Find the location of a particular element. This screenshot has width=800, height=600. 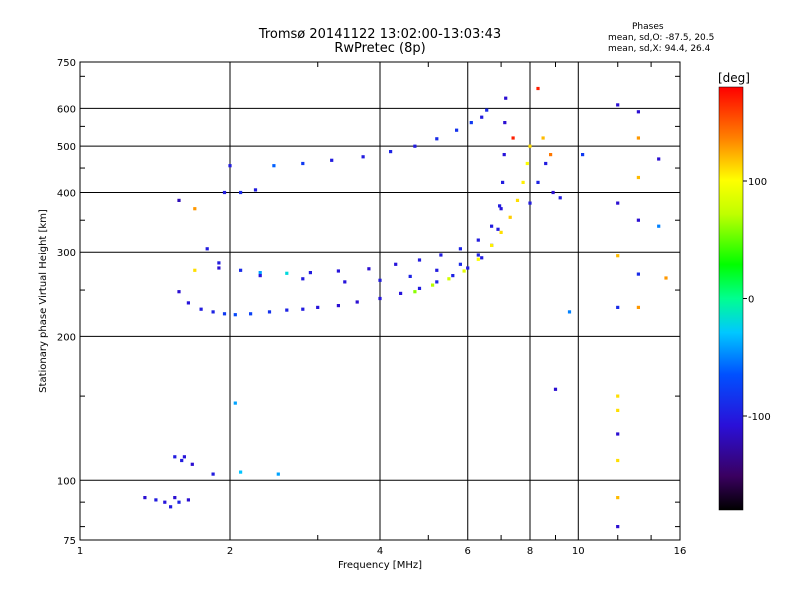

x-tick-label: 4 is located at coordinates (380, 551).